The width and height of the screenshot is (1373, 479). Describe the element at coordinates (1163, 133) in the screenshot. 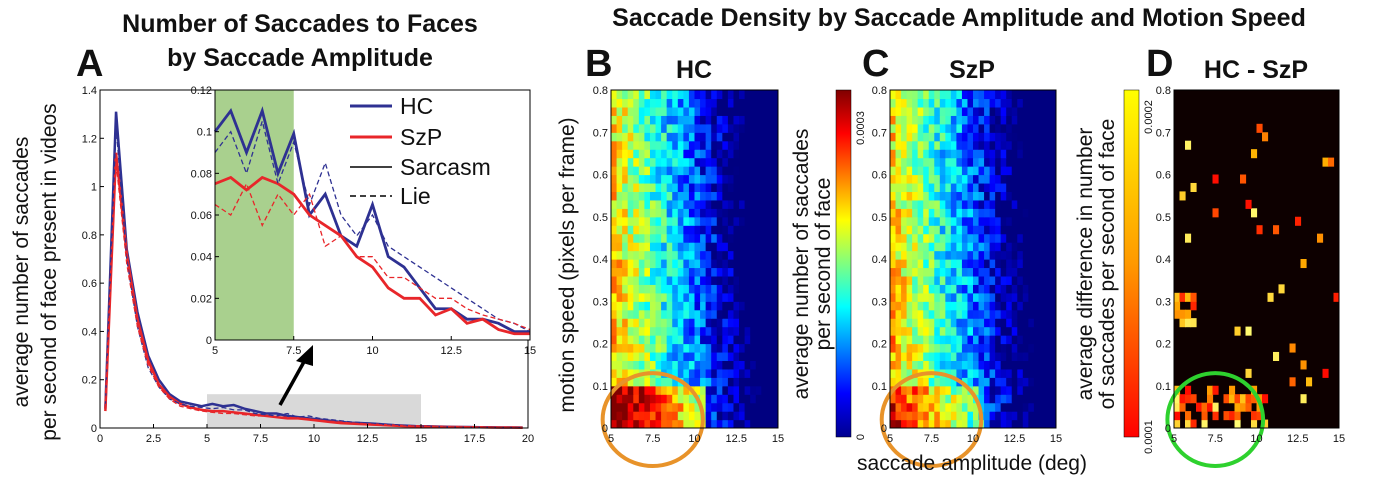

I see `y-tick-label: 0.7` at that location.